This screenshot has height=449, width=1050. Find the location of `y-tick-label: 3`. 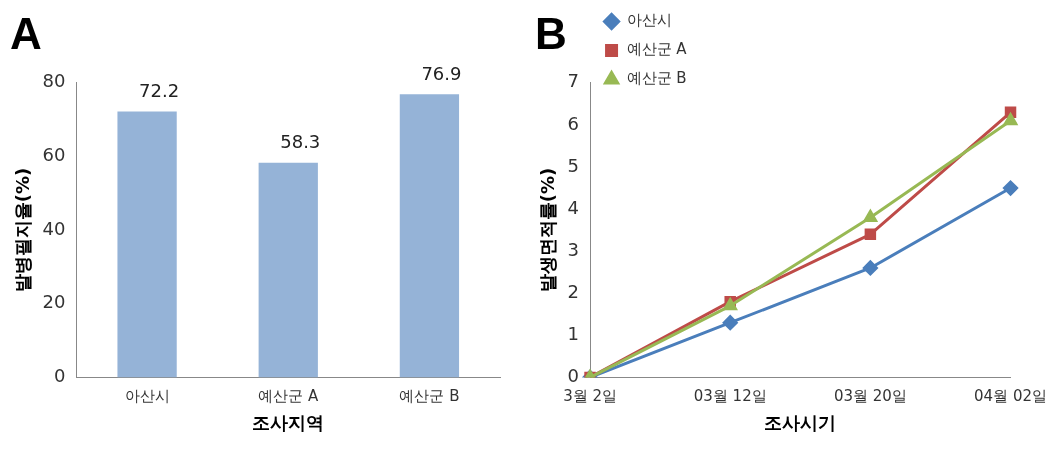

y-tick-label: 3 is located at coordinates (573, 249).